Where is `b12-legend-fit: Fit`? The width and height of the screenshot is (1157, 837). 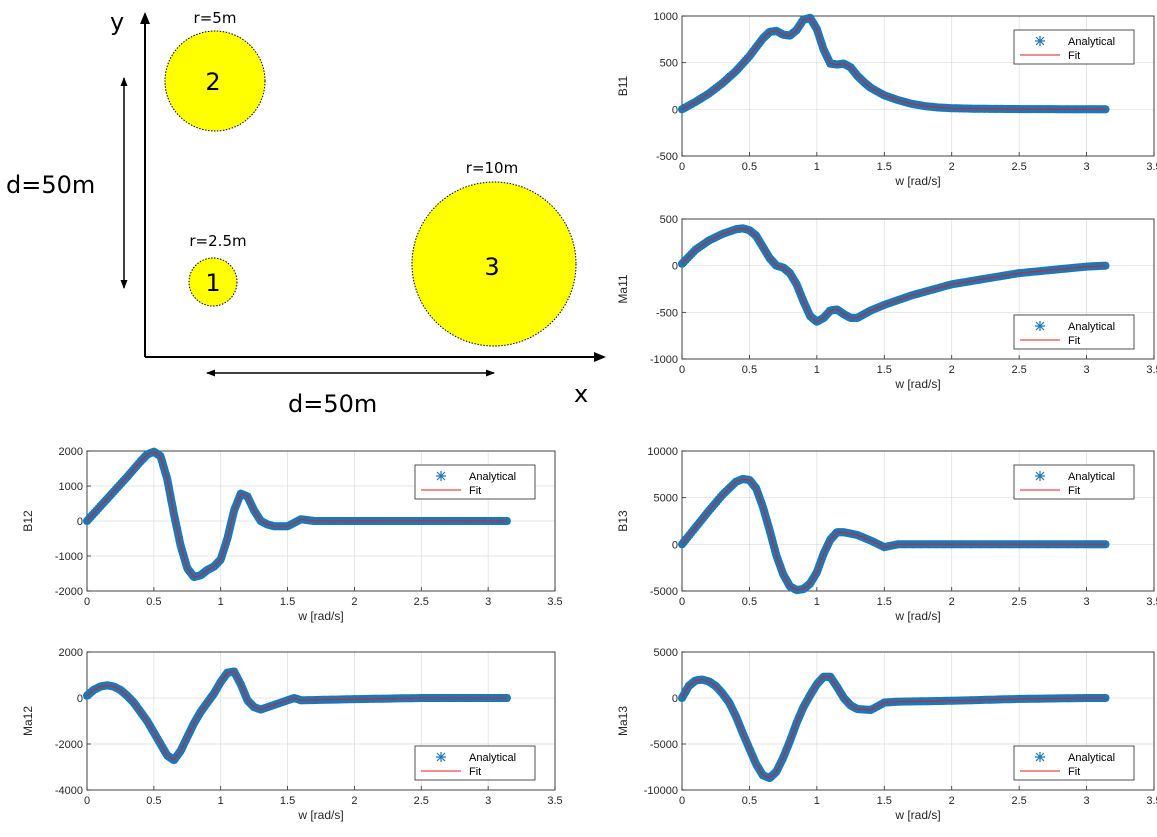
b12-legend-fit: Fit is located at coordinates (475, 491).